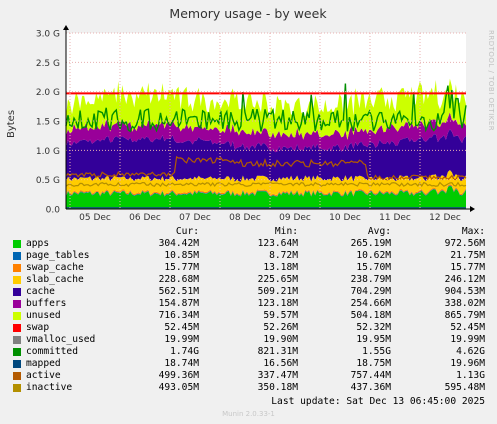 The width and height of the screenshot is (497, 424). I want to click on y-axis-arrow, so click(66, 27).